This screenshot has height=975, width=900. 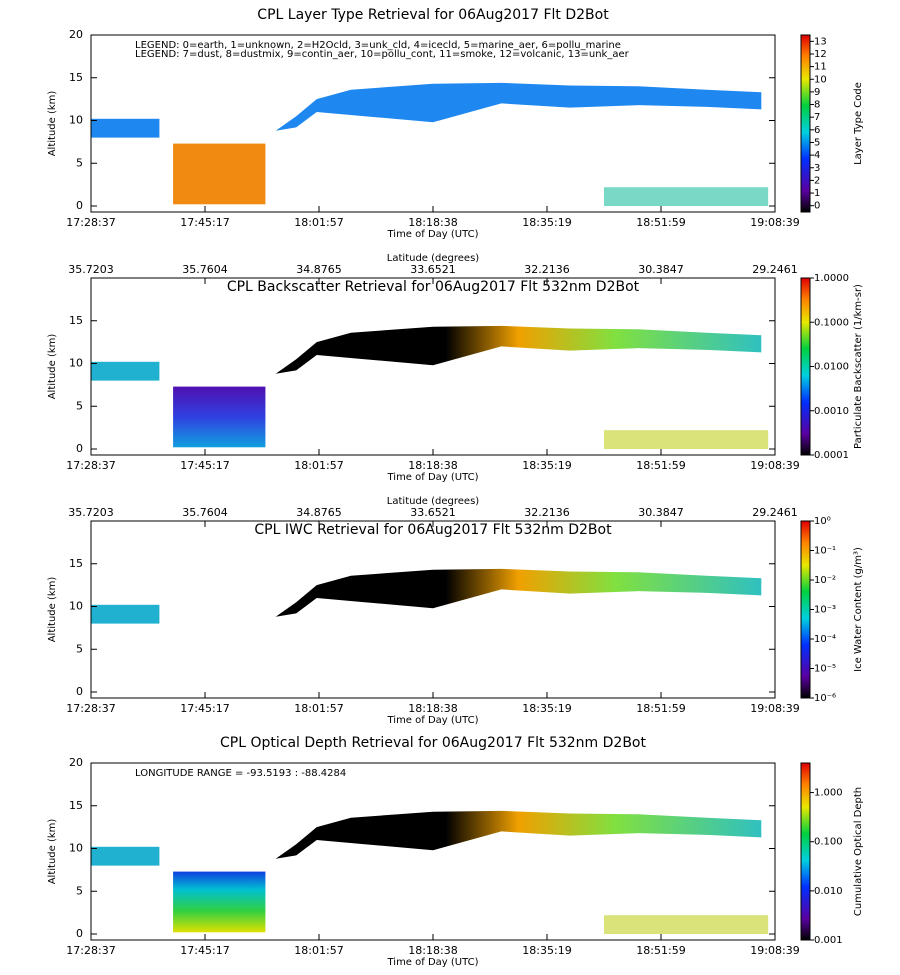 What do you see at coordinates (820, 41) in the screenshot?
I see `colorbar-tick-label: 13` at bounding box center [820, 41].